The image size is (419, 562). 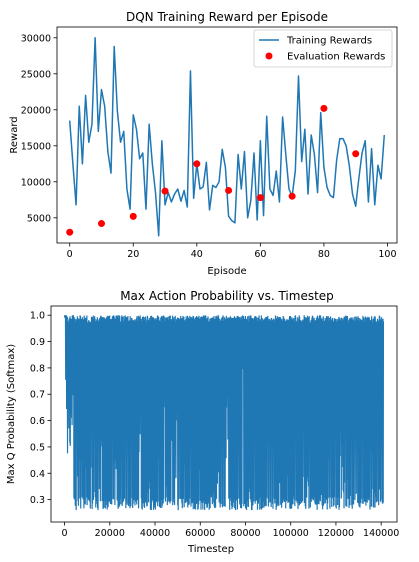 I want to click on chart2-y-tick-label: 0.4, so click(x=37, y=474).